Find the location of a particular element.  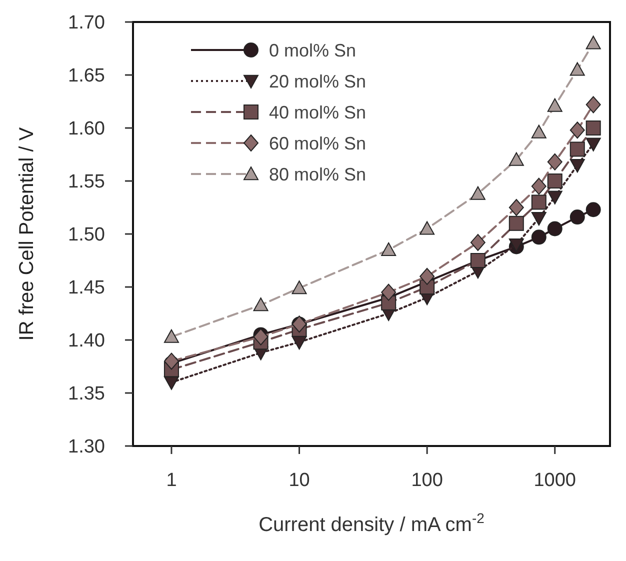

x-tick-label: 1000 is located at coordinates (555, 480).